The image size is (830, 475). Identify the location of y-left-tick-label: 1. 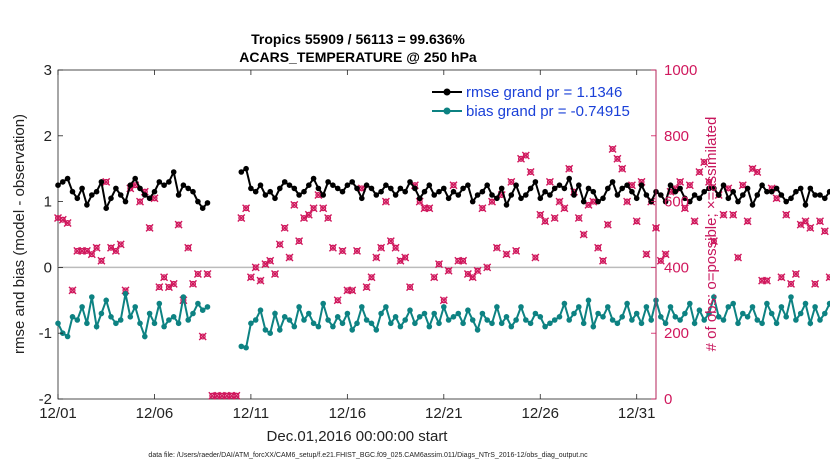
(48, 202).